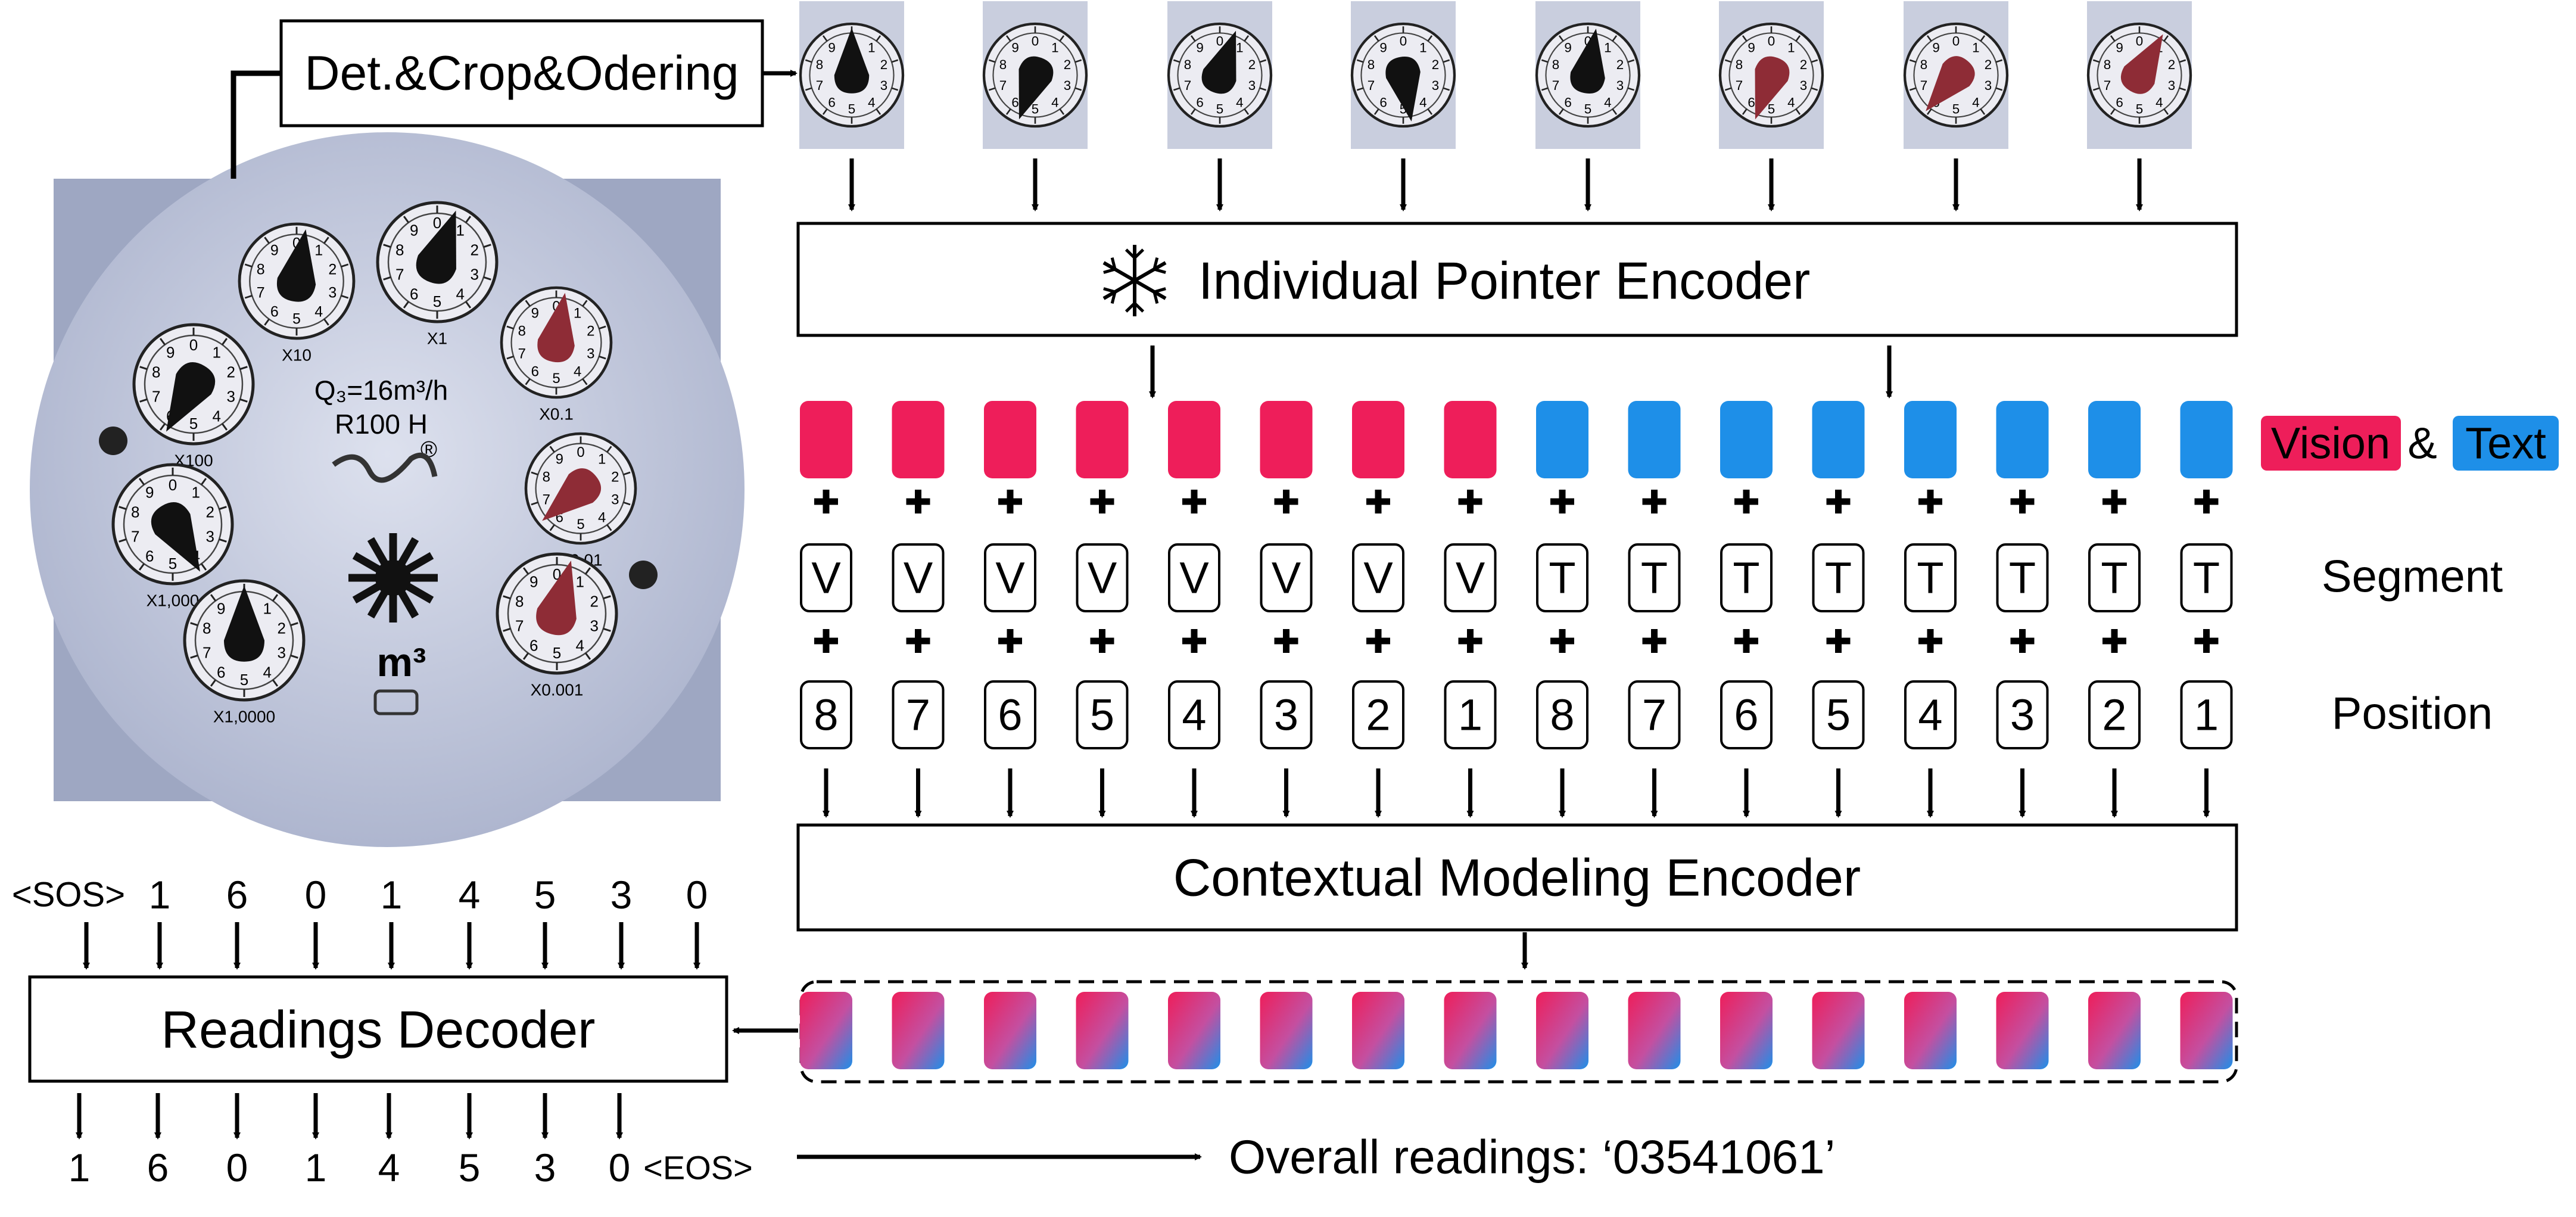  I want to click on red-pointer, so click(1950, 83).